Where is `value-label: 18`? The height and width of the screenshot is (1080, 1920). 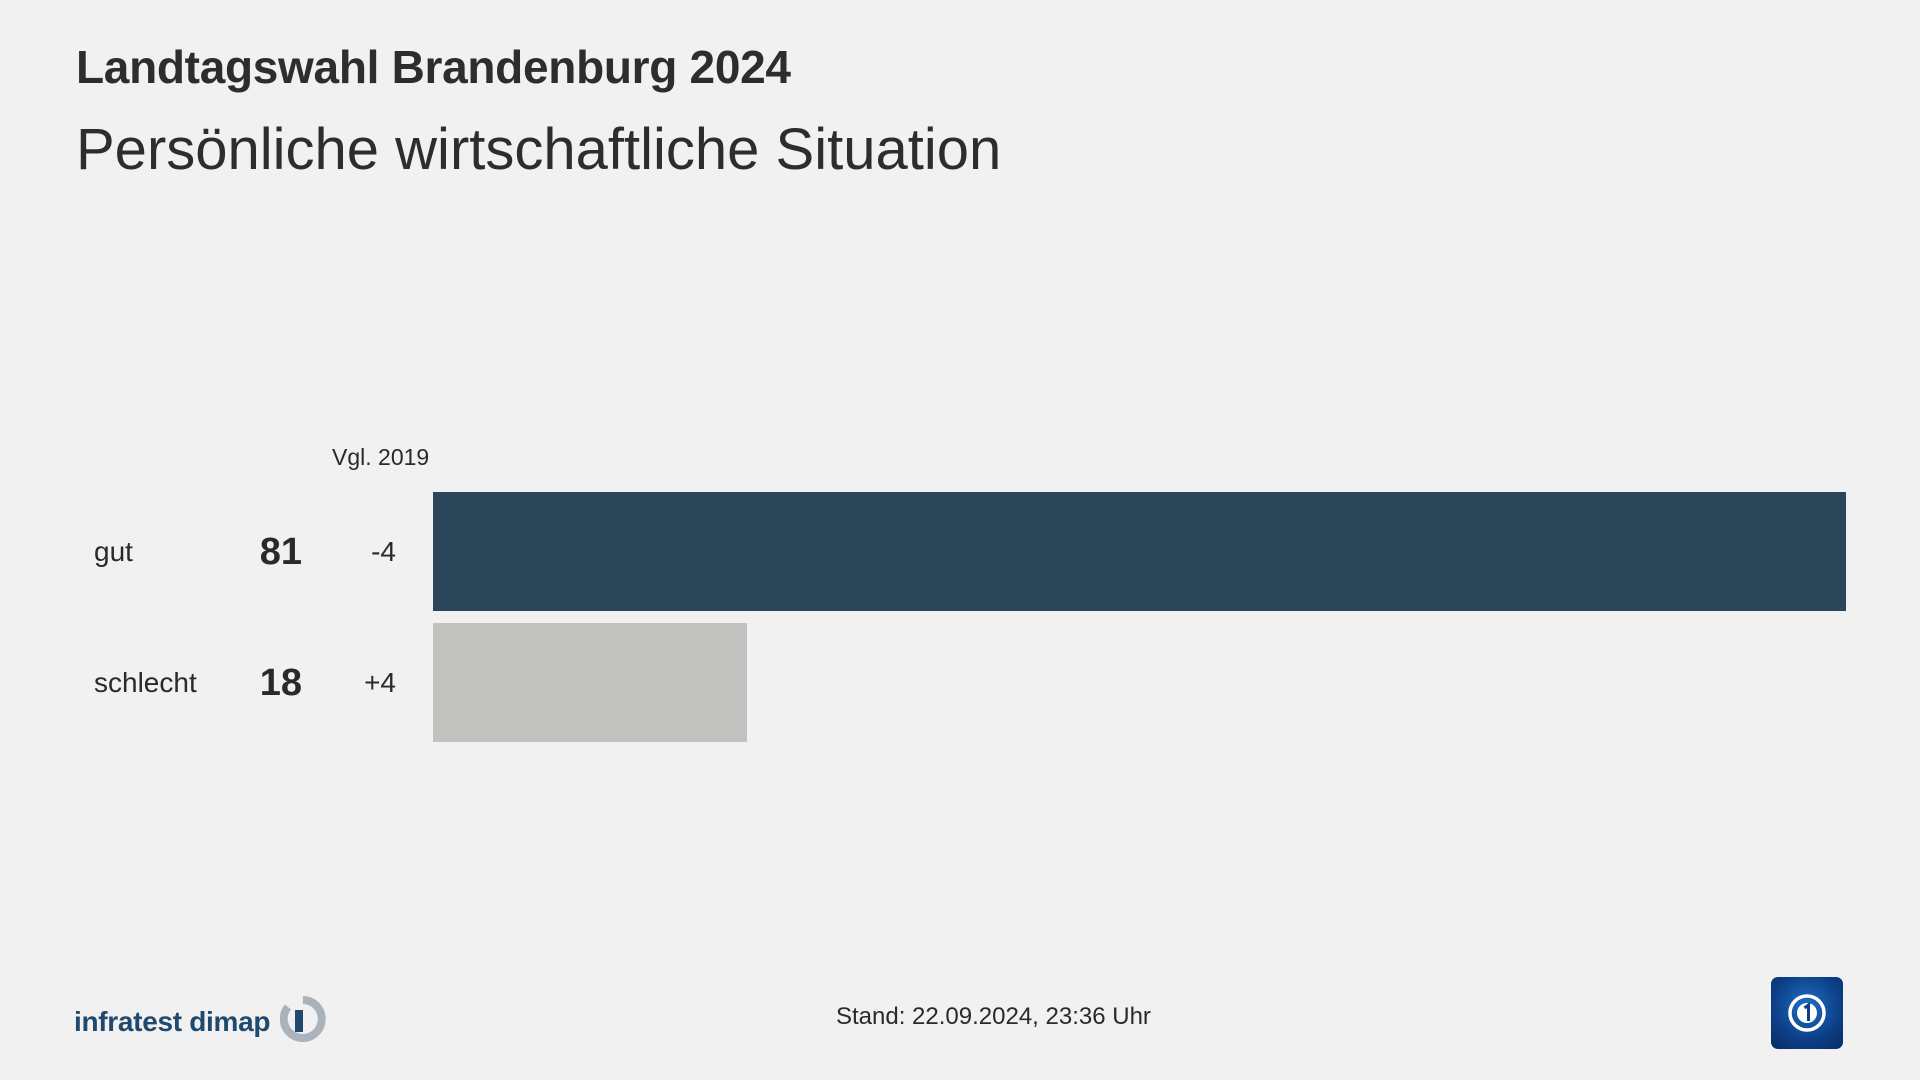 value-label: 18 is located at coordinates (280, 682).